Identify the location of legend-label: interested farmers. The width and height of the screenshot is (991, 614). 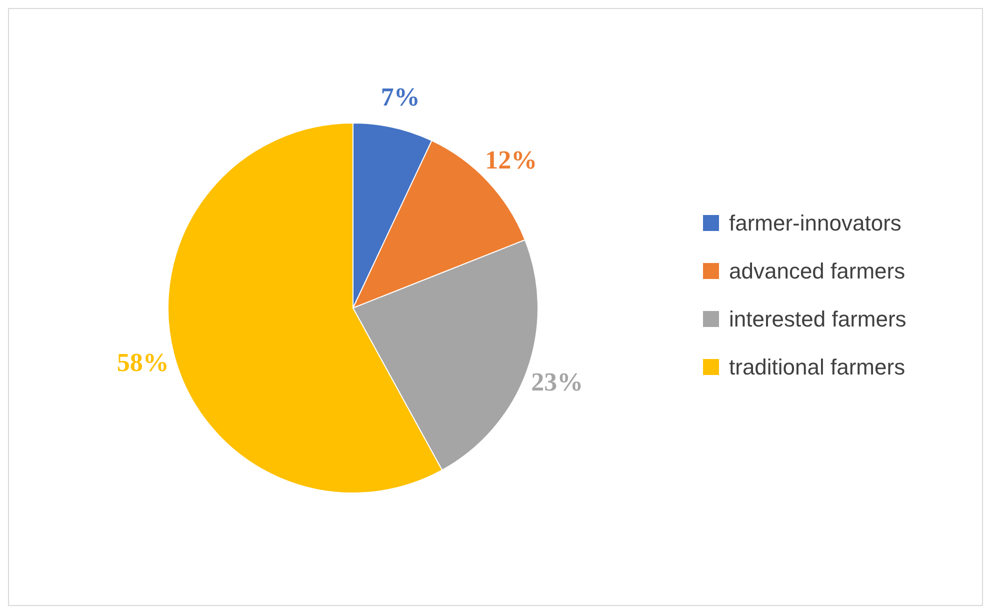
(817, 319).